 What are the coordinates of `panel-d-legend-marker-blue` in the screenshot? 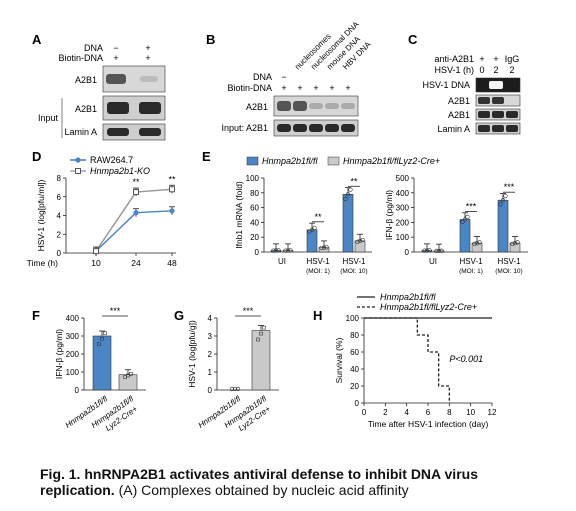 It's located at (78, 160).